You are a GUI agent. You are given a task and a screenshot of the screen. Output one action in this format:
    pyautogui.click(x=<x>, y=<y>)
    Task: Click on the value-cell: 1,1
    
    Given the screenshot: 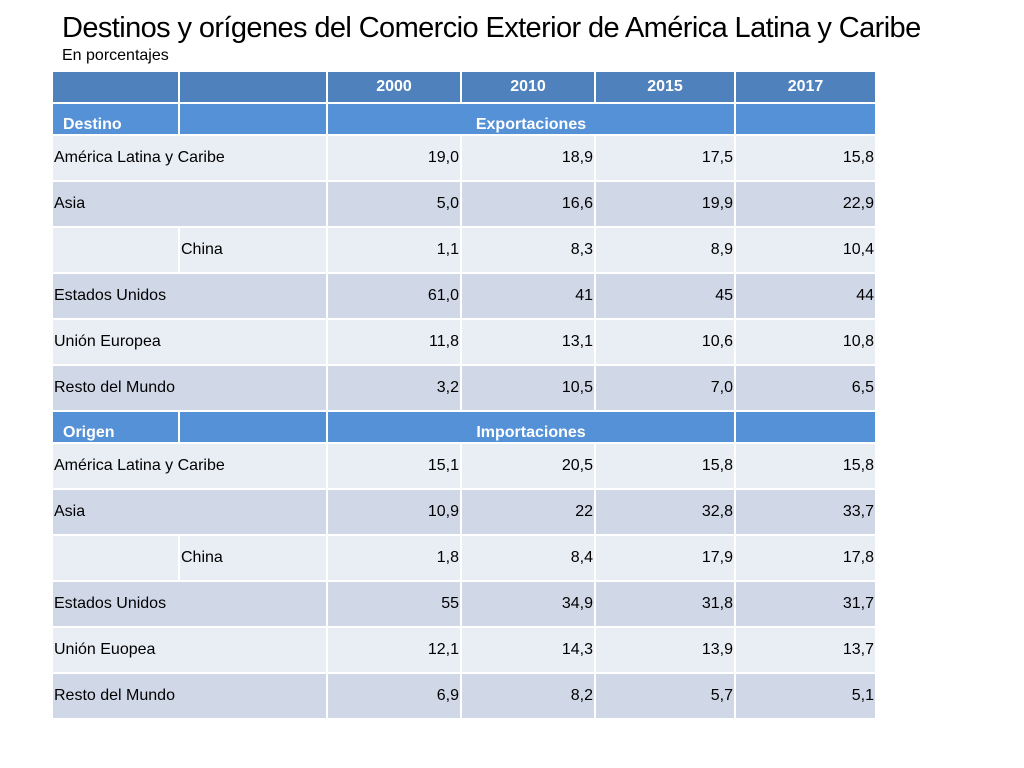 What is the action you would take?
    pyautogui.click(x=394, y=250)
    